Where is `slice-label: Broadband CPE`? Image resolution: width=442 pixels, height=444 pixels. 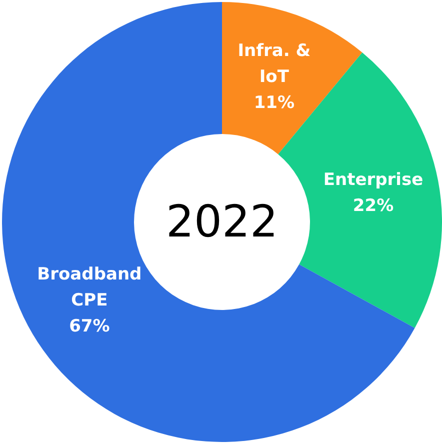
slice-label: Broadband CPE is located at coordinates (89, 287).